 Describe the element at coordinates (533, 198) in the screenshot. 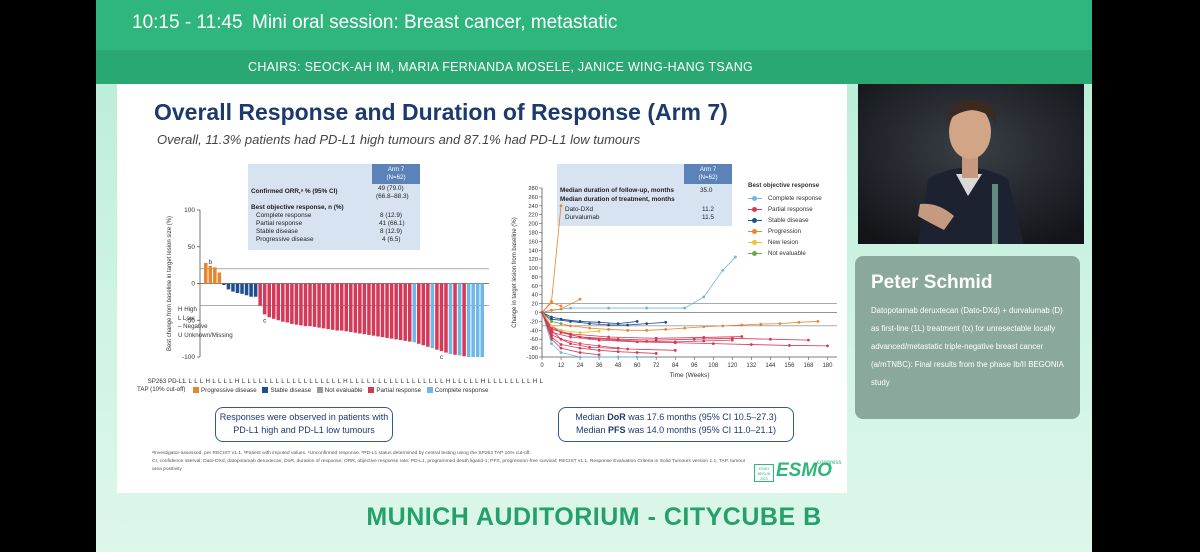

I see `y-tick-label: 260` at that location.